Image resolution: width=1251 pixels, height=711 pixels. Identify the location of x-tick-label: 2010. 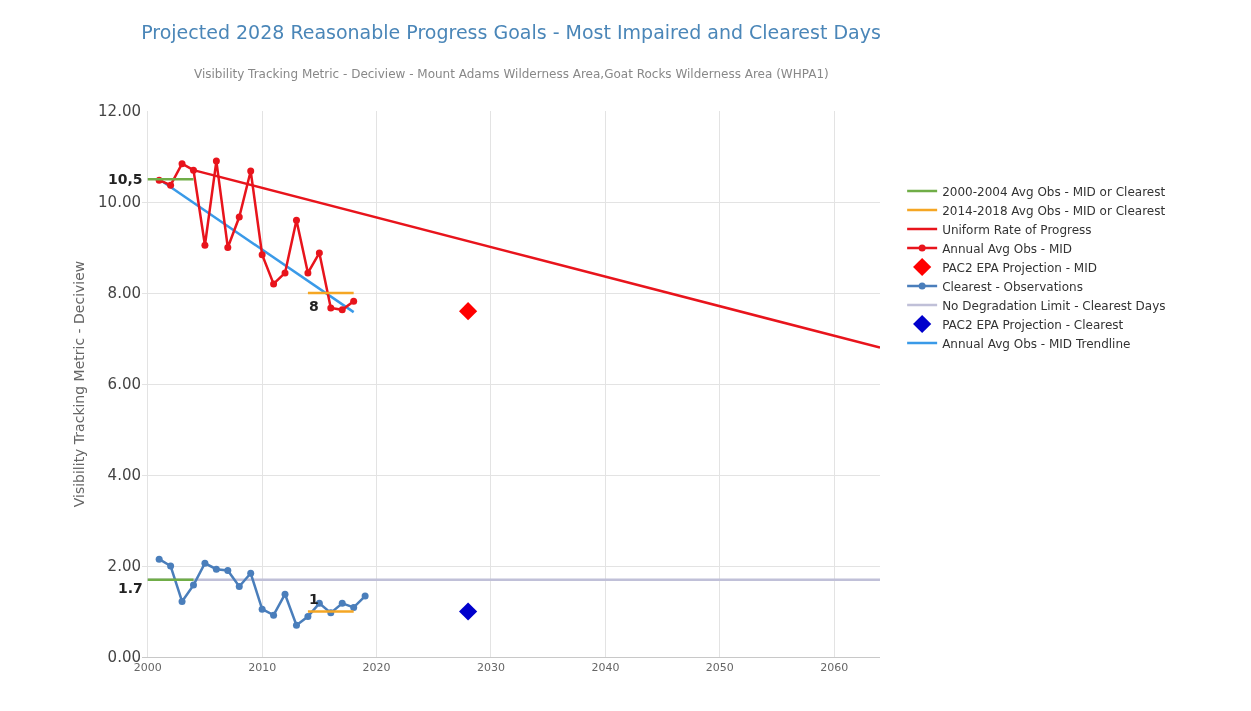
(262, 668).